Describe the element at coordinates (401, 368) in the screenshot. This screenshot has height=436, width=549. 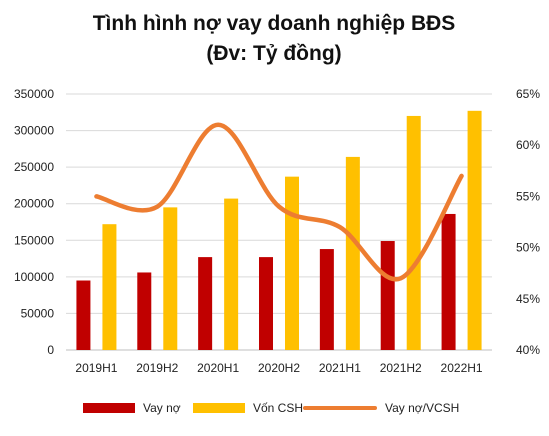
I see `x-tick-label: 2021H2` at that location.